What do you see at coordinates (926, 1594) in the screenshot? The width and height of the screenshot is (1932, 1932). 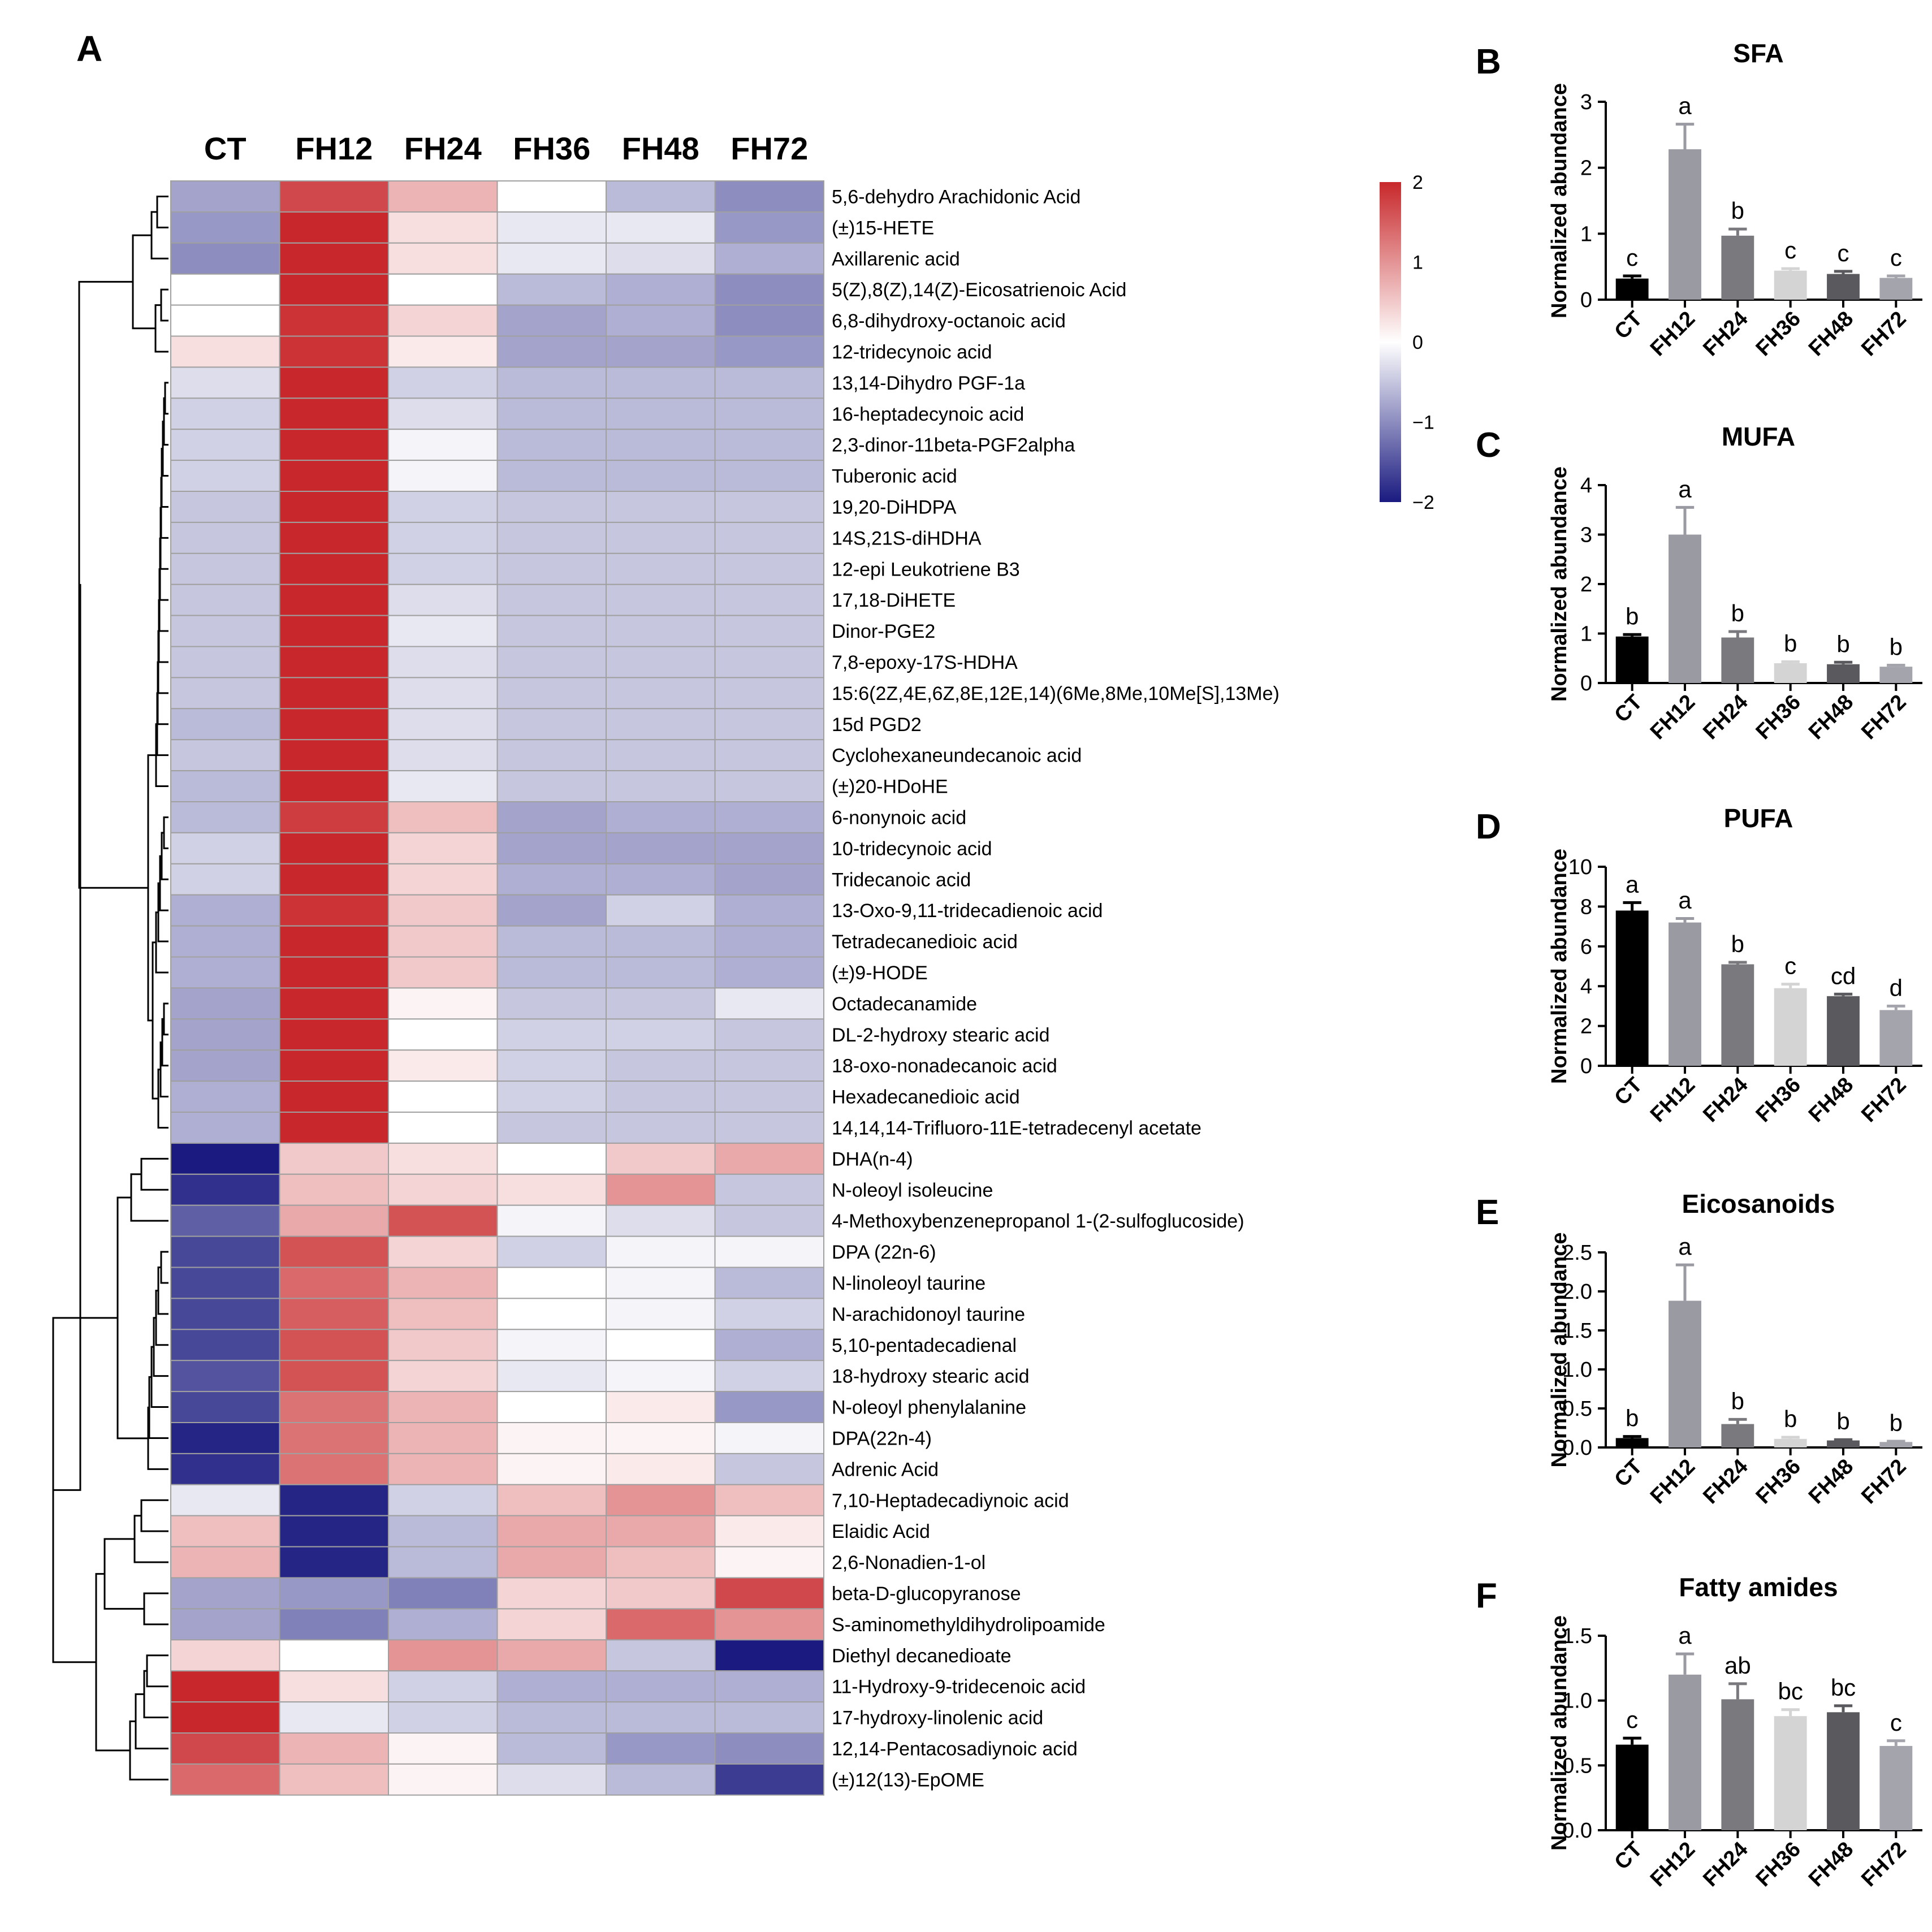 I see `heatmap-row-label: beta-D-glucopyranose` at bounding box center [926, 1594].